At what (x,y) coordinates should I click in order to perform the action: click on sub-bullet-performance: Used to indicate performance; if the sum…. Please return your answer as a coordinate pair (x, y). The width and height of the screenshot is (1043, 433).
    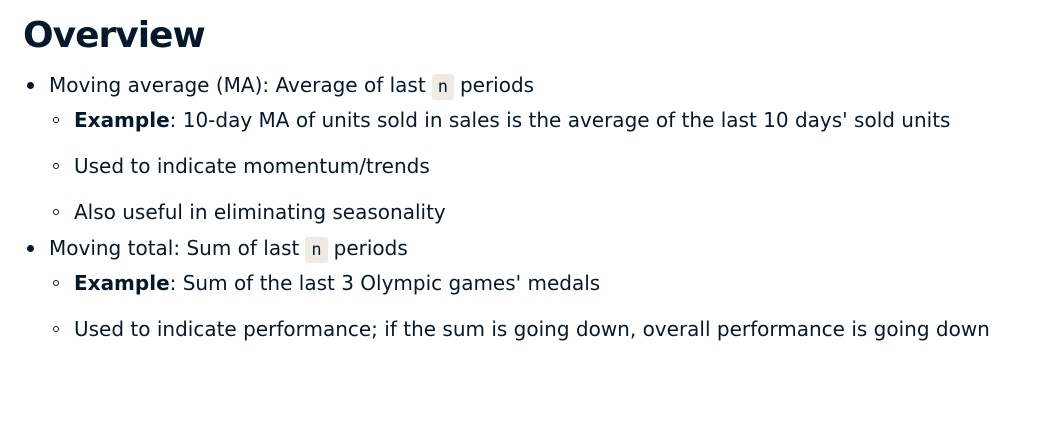
    Looking at the image, I should click on (536, 329).